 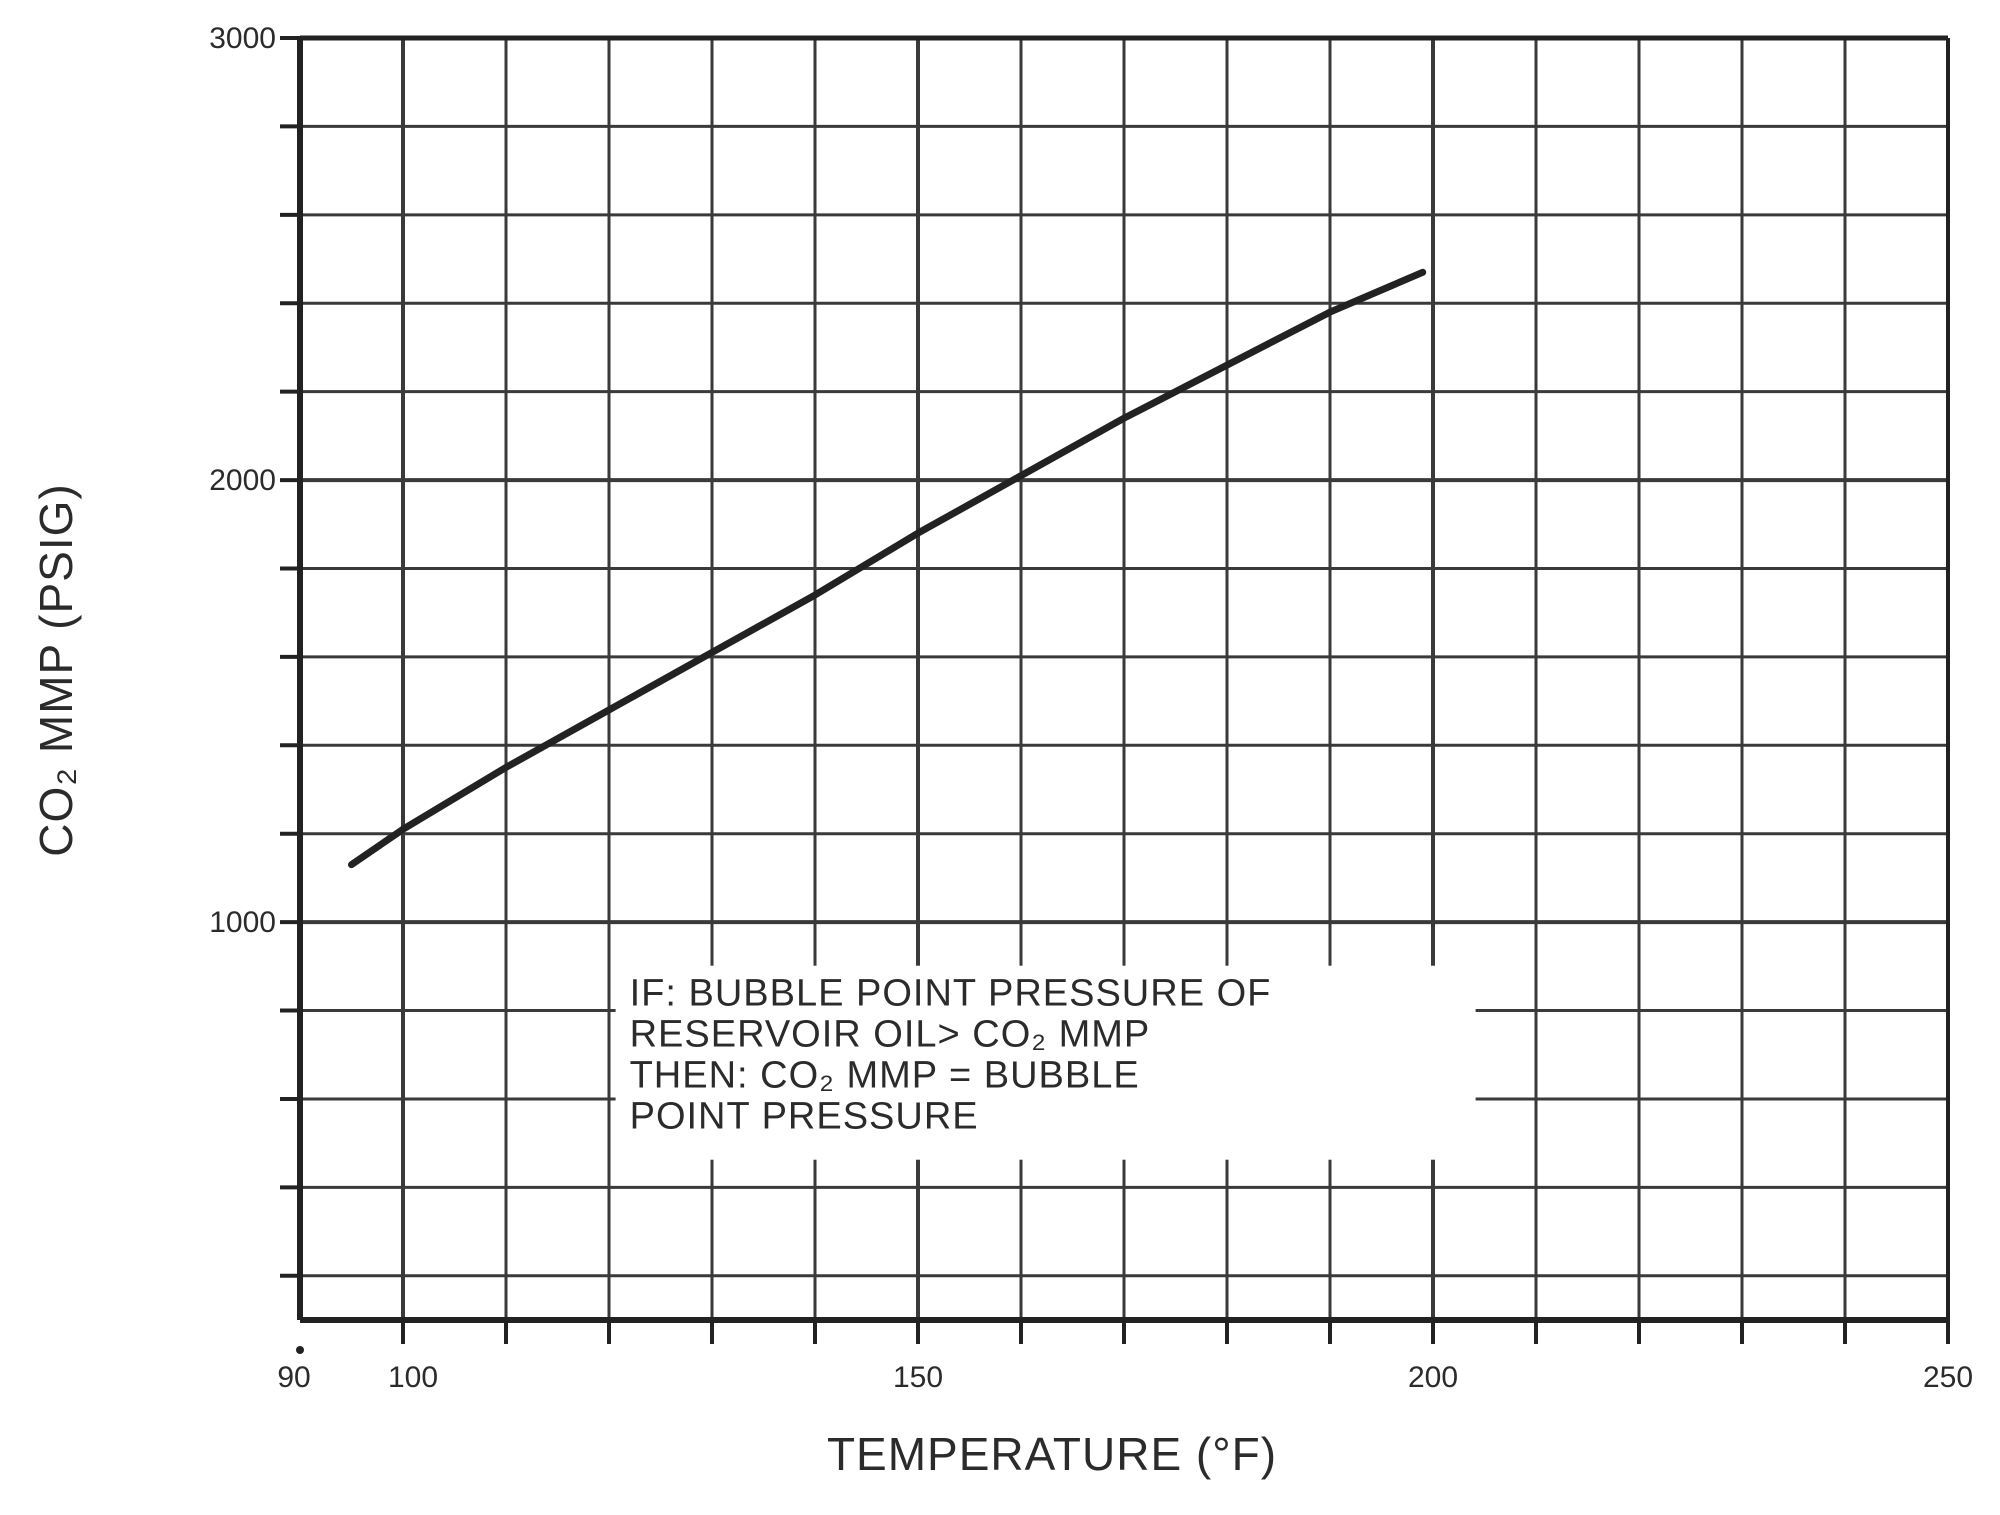 I want to click on x-tick-label: 150, so click(x=918, y=1377).